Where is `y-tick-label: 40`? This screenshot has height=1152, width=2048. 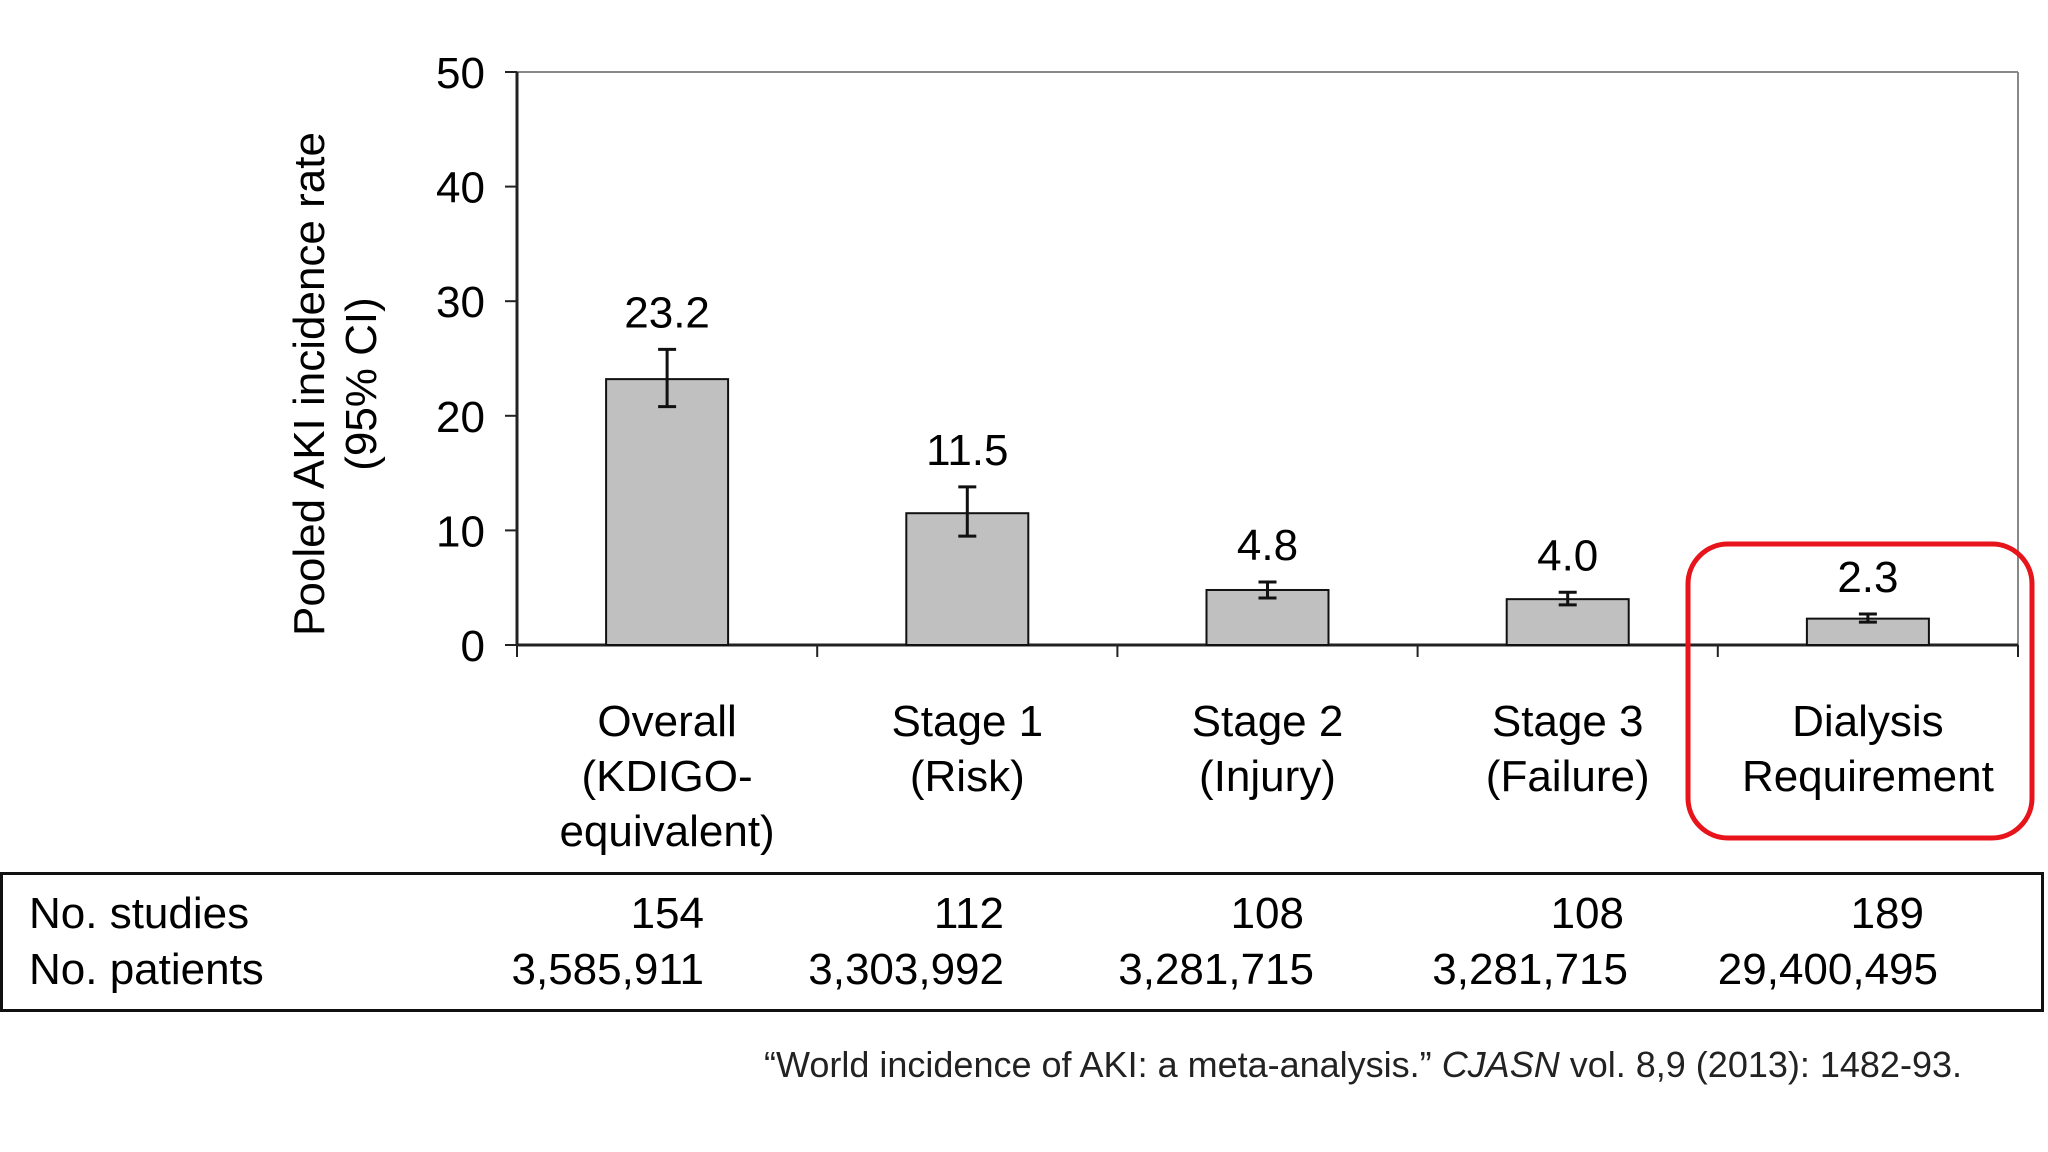
y-tick-label: 40 is located at coordinates (460, 188).